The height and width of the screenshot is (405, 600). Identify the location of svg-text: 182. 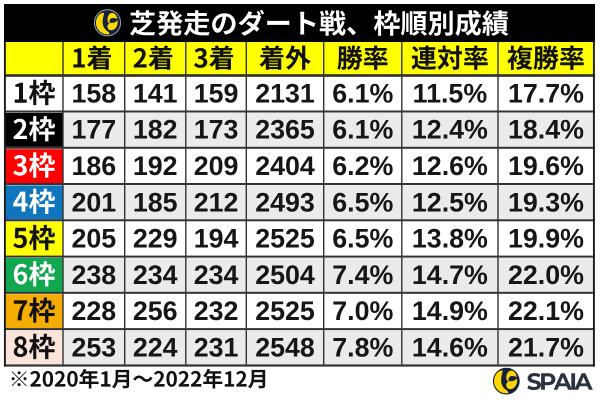
(155, 130).